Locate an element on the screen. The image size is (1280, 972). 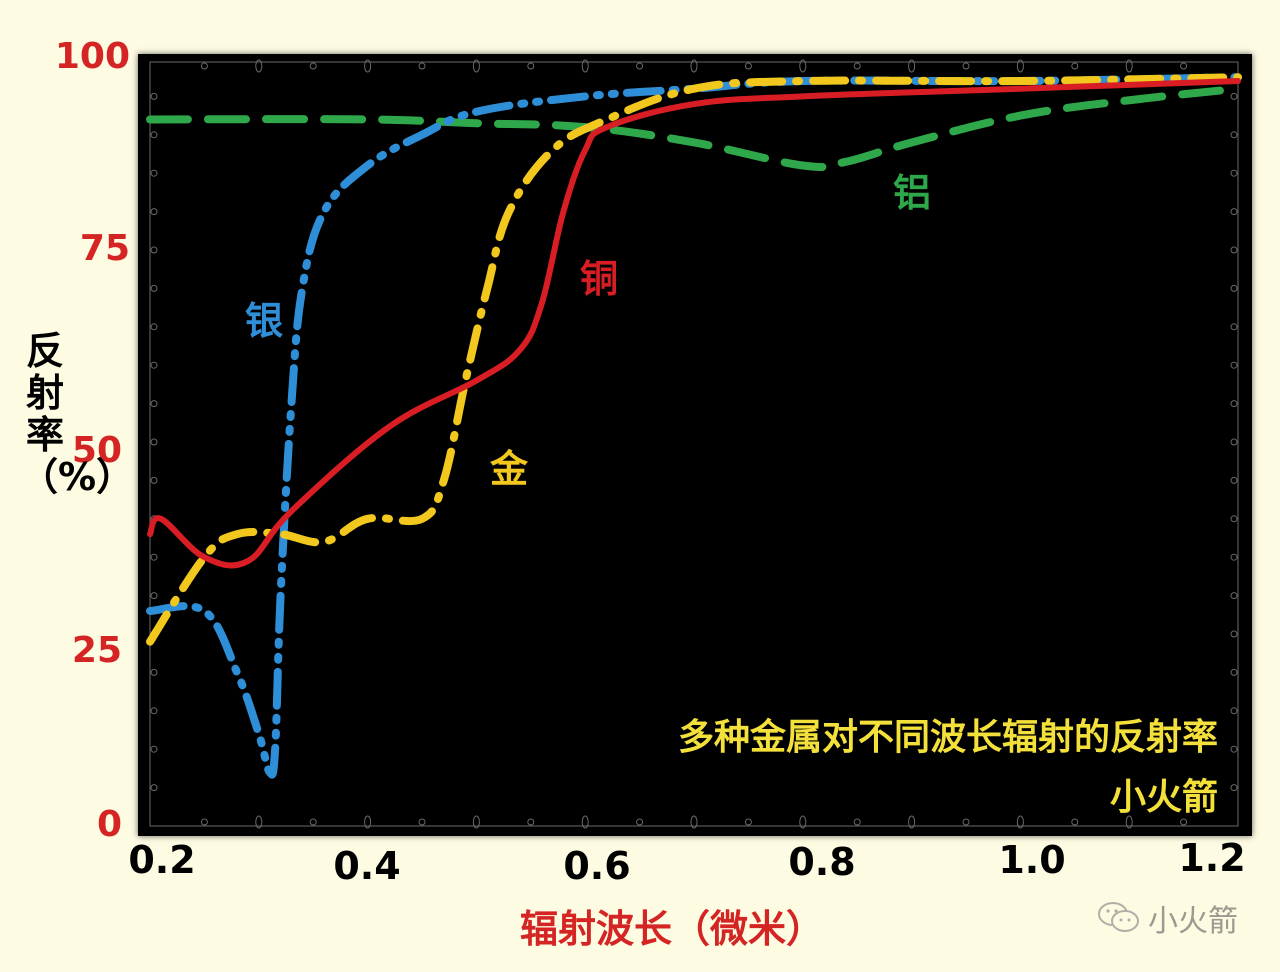
label-aluminum: 铝 is located at coordinates (912, 193).